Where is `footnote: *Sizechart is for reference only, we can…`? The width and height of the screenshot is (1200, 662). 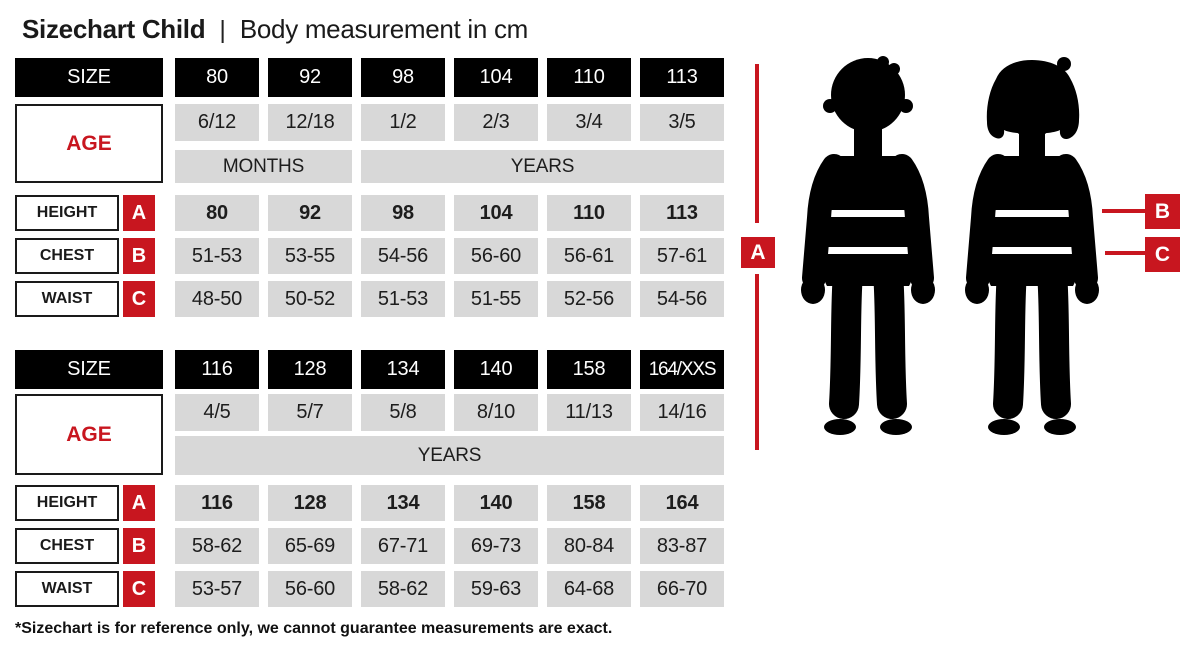
footnote: *Sizechart is for reference only, we can… is located at coordinates (314, 628).